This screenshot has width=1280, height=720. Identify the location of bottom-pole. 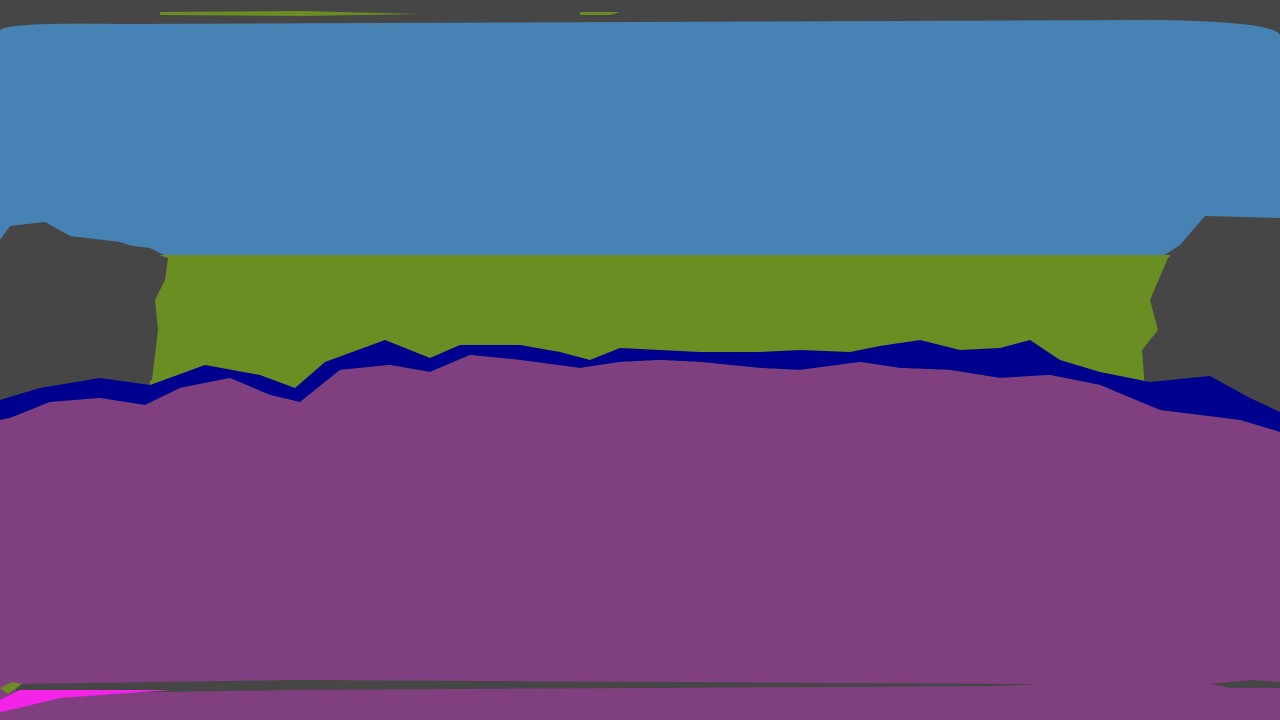
(525, 687).